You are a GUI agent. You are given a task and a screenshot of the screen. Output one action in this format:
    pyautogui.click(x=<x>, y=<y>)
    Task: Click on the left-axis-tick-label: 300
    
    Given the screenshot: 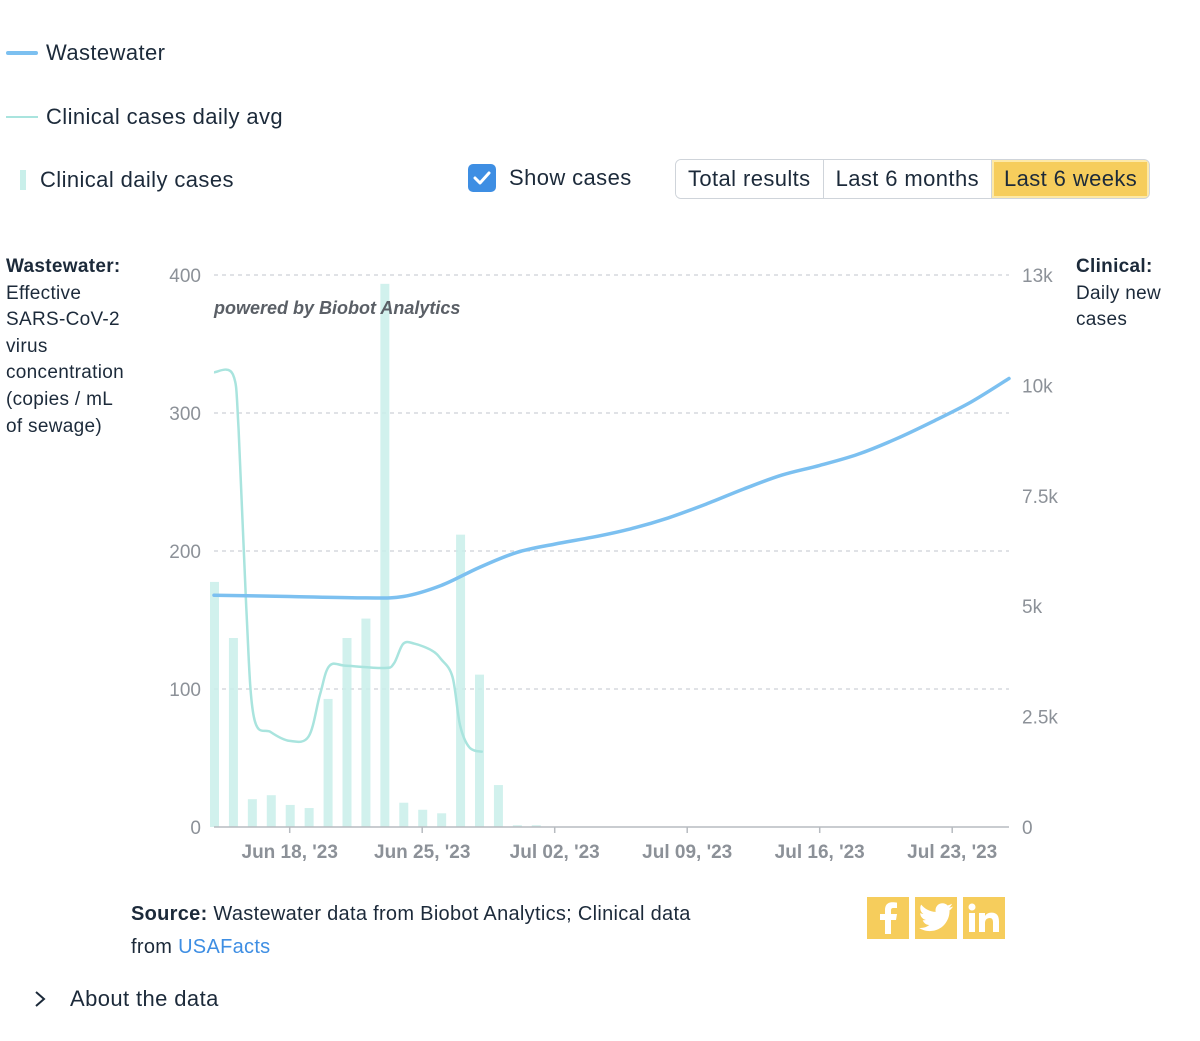 What is the action you would take?
    pyautogui.click(x=185, y=414)
    